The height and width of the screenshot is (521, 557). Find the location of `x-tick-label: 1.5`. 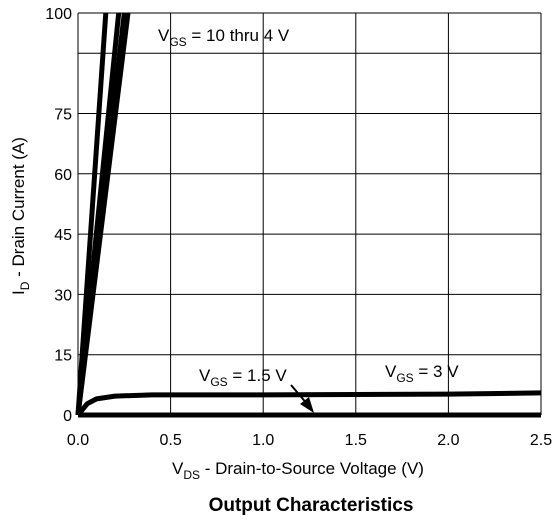

x-tick-label: 1.5 is located at coordinates (356, 440).